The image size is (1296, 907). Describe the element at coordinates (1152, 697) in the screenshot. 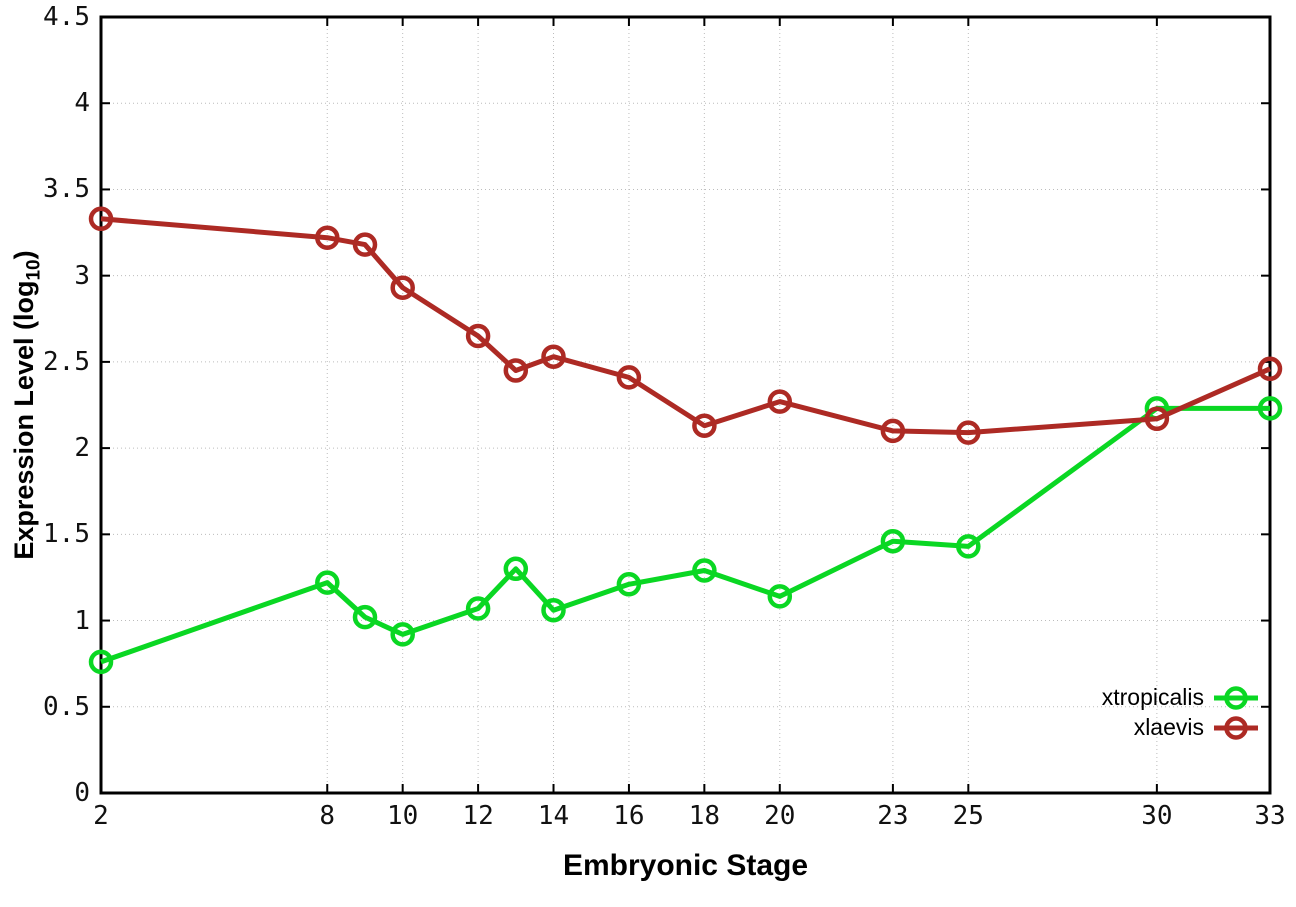

I see `legend-label-xtropicalis: xtropicalis` at that location.